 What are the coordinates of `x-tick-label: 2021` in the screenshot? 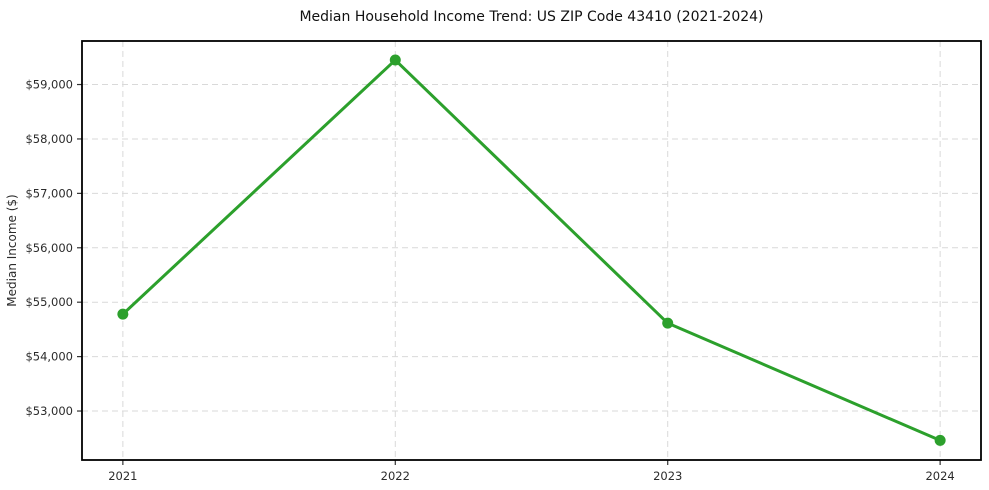 It's located at (122, 476).